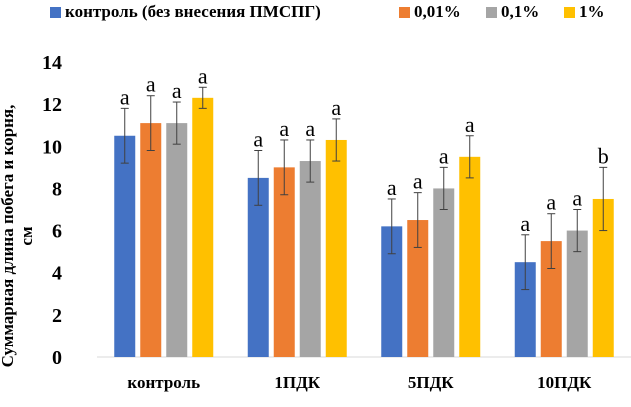  I want to click on significance-label: b, so click(603, 155).